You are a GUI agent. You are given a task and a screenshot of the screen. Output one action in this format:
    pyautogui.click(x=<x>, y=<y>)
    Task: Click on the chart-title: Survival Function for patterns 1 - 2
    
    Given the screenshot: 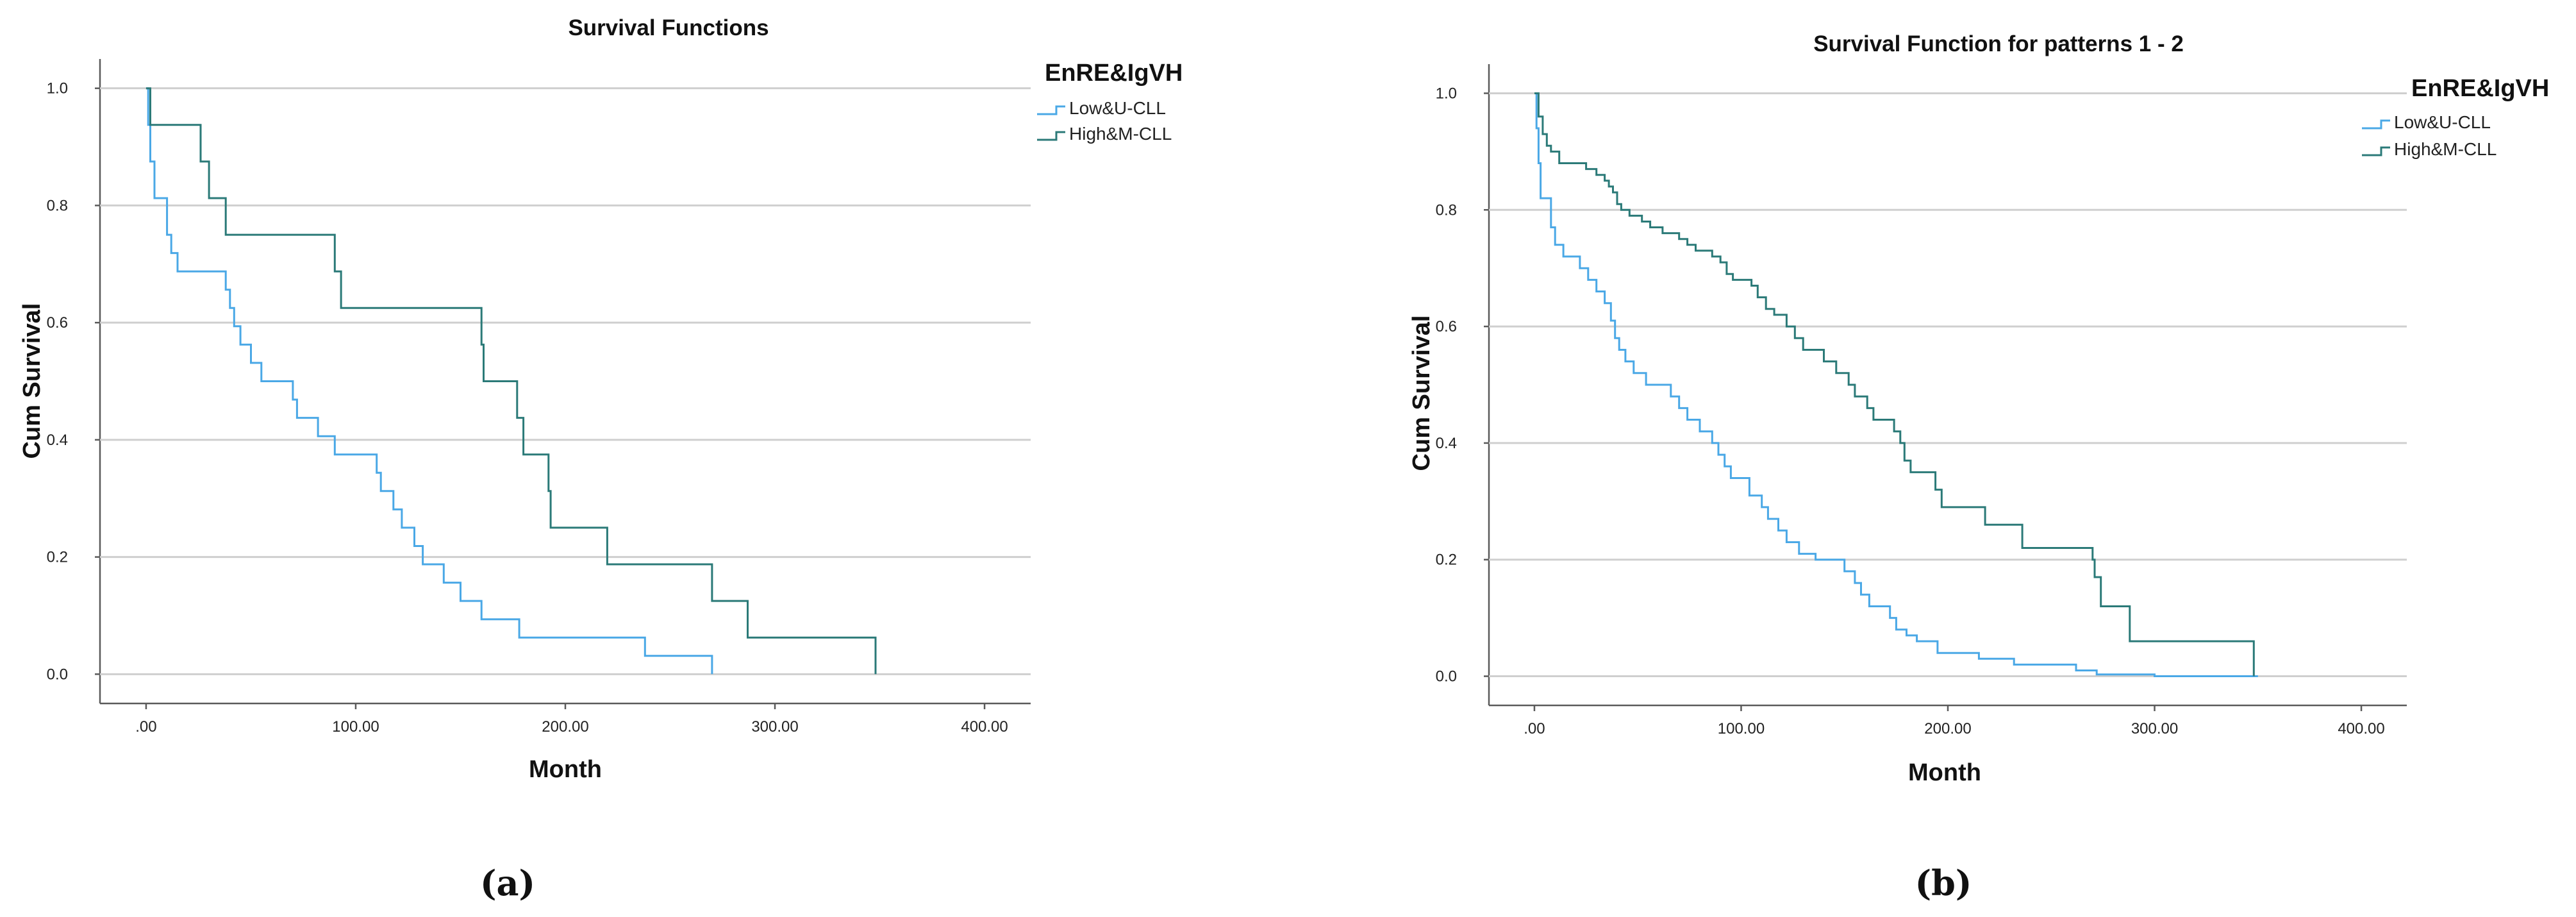 What is the action you would take?
    pyautogui.click(x=1999, y=43)
    